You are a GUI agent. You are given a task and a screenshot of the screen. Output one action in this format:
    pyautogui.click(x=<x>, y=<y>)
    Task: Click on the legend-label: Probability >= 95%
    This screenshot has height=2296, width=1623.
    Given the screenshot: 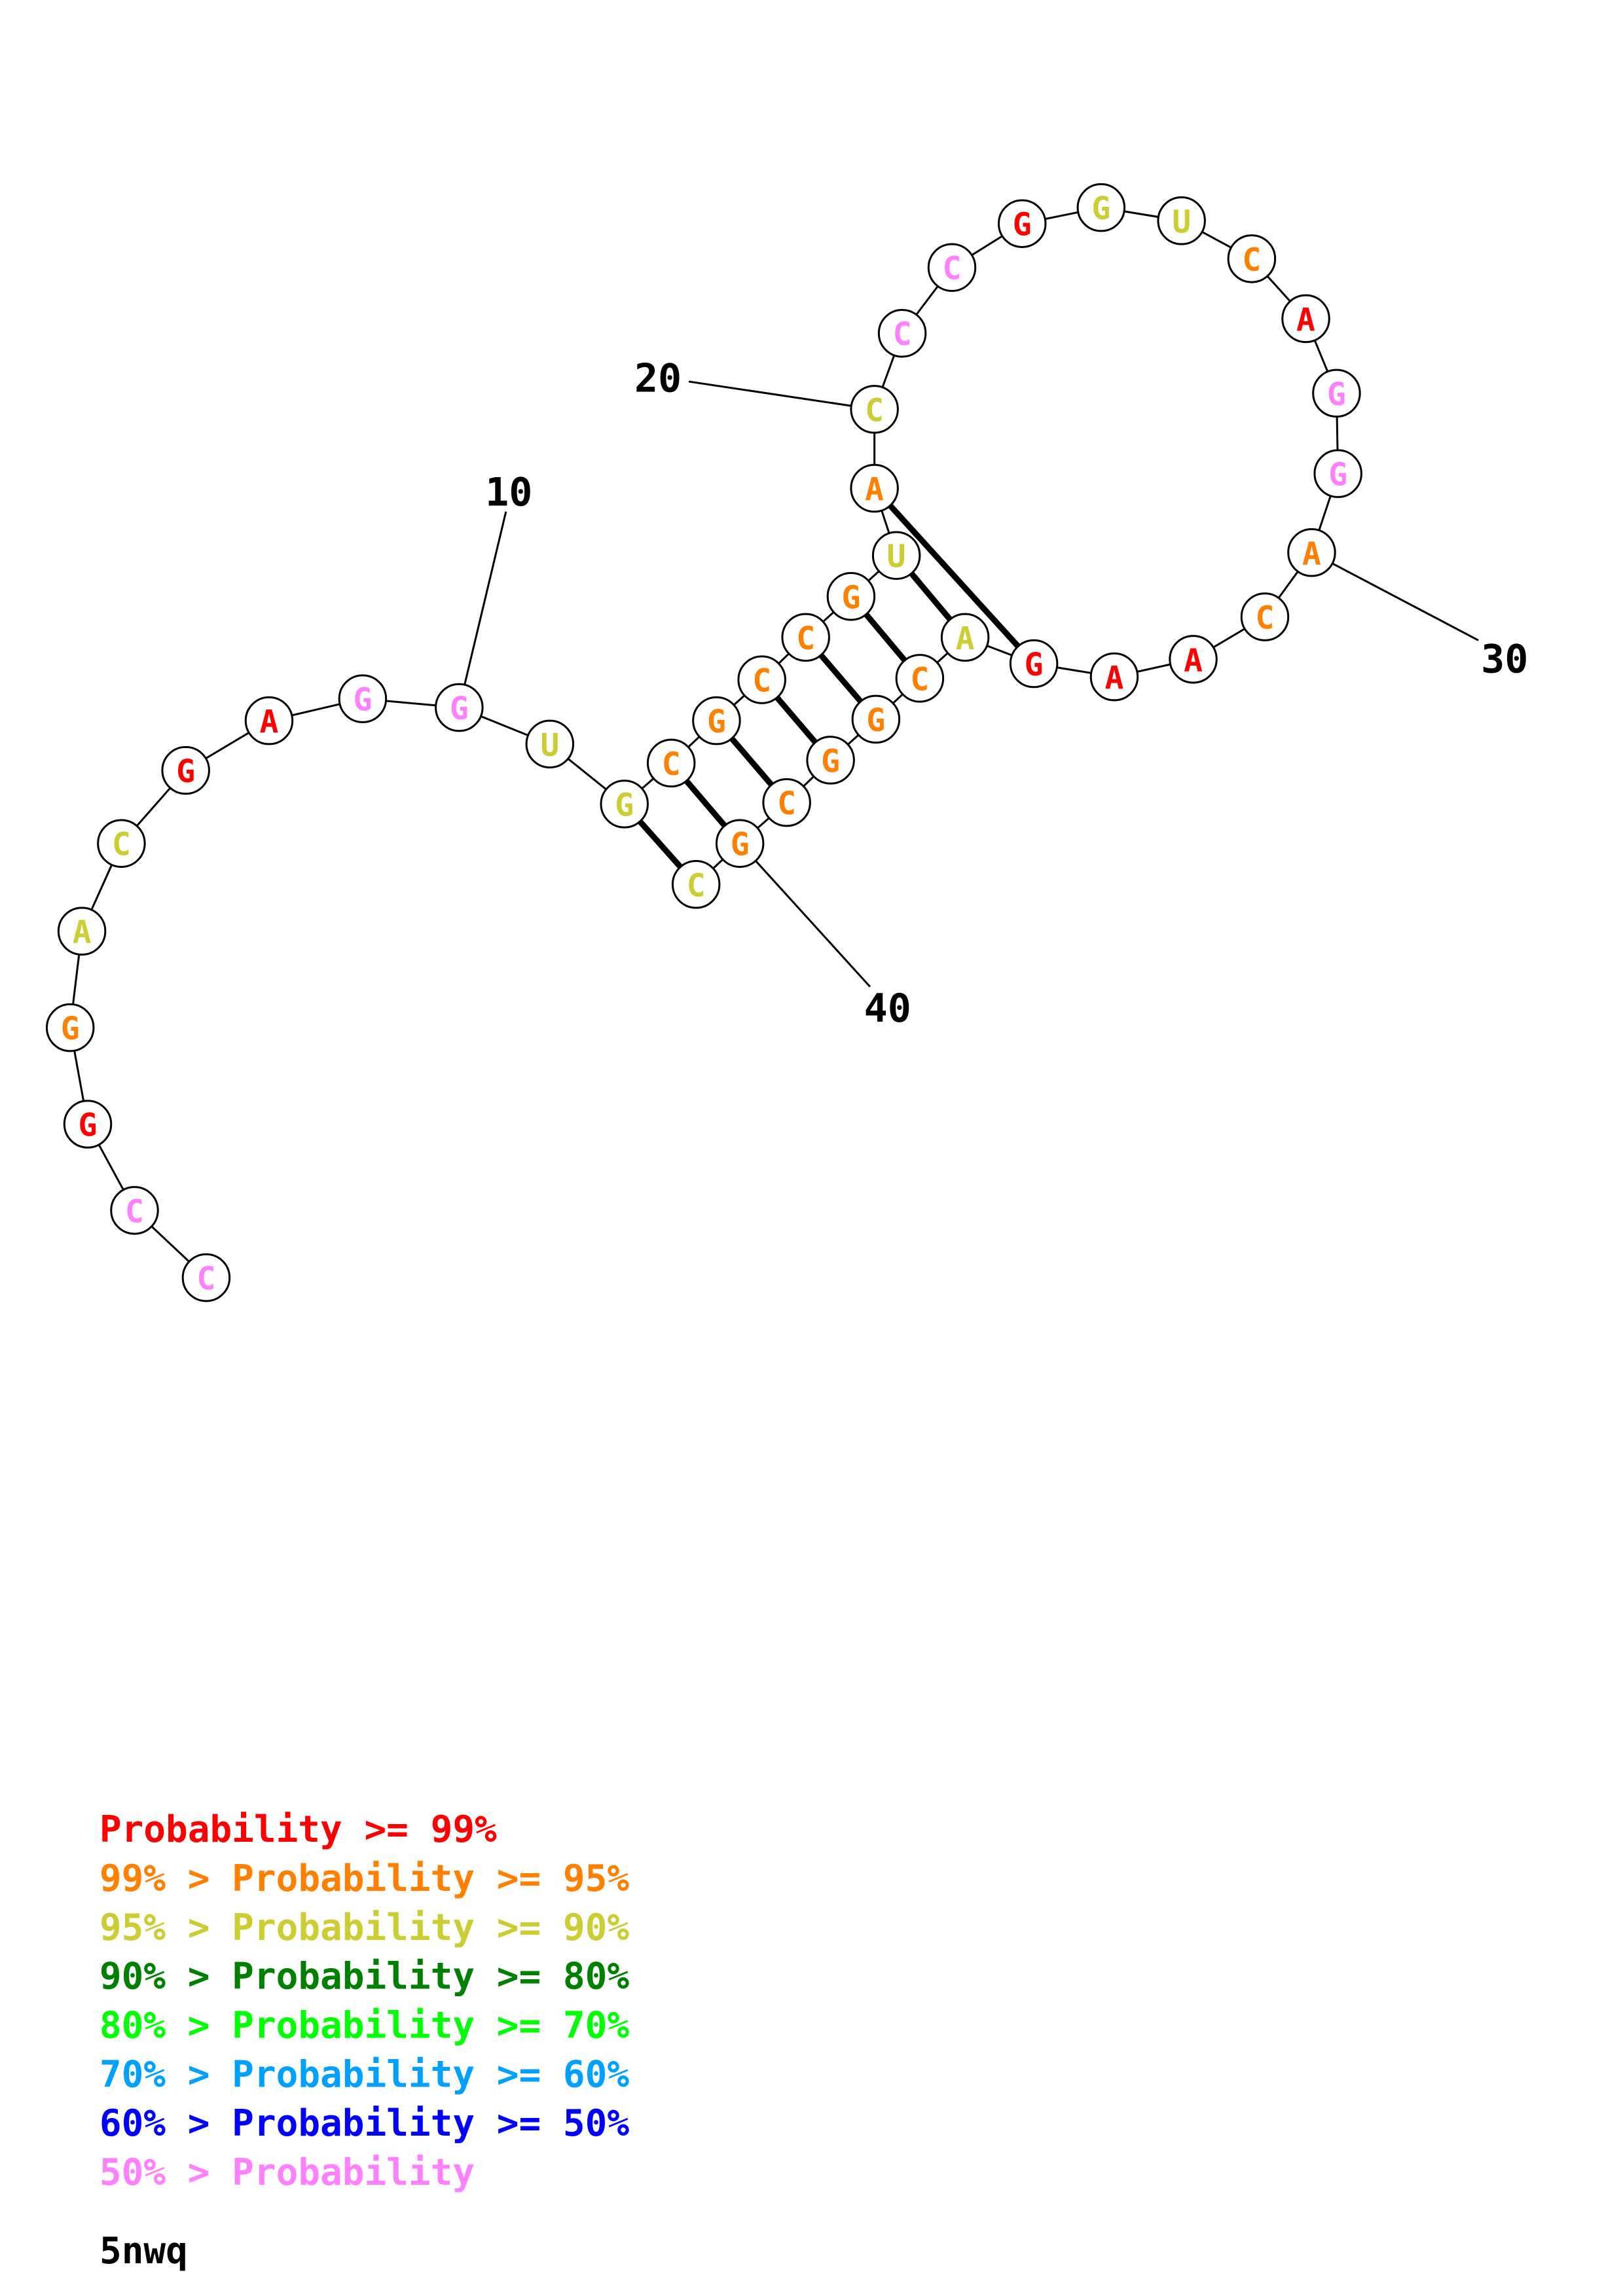 What is the action you would take?
    pyautogui.click(x=430, y=1878)
    